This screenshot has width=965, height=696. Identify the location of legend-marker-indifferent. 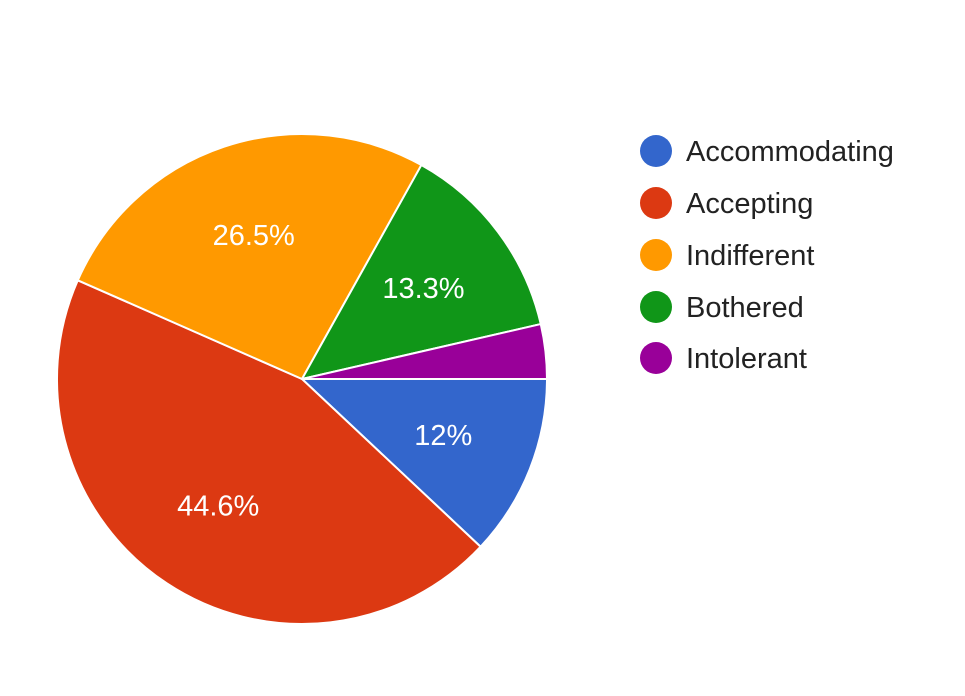
(656, 255).